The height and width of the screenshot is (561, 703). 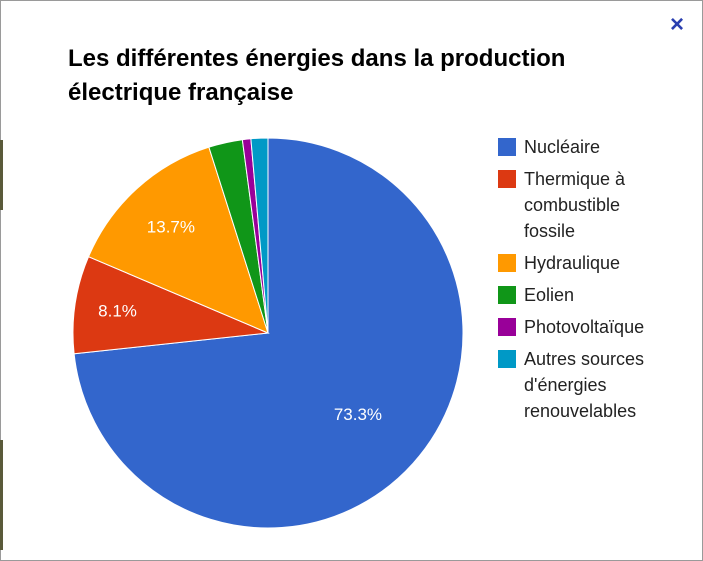 I want to click on slice-label: 73.3%, so click(x=358, y=414).